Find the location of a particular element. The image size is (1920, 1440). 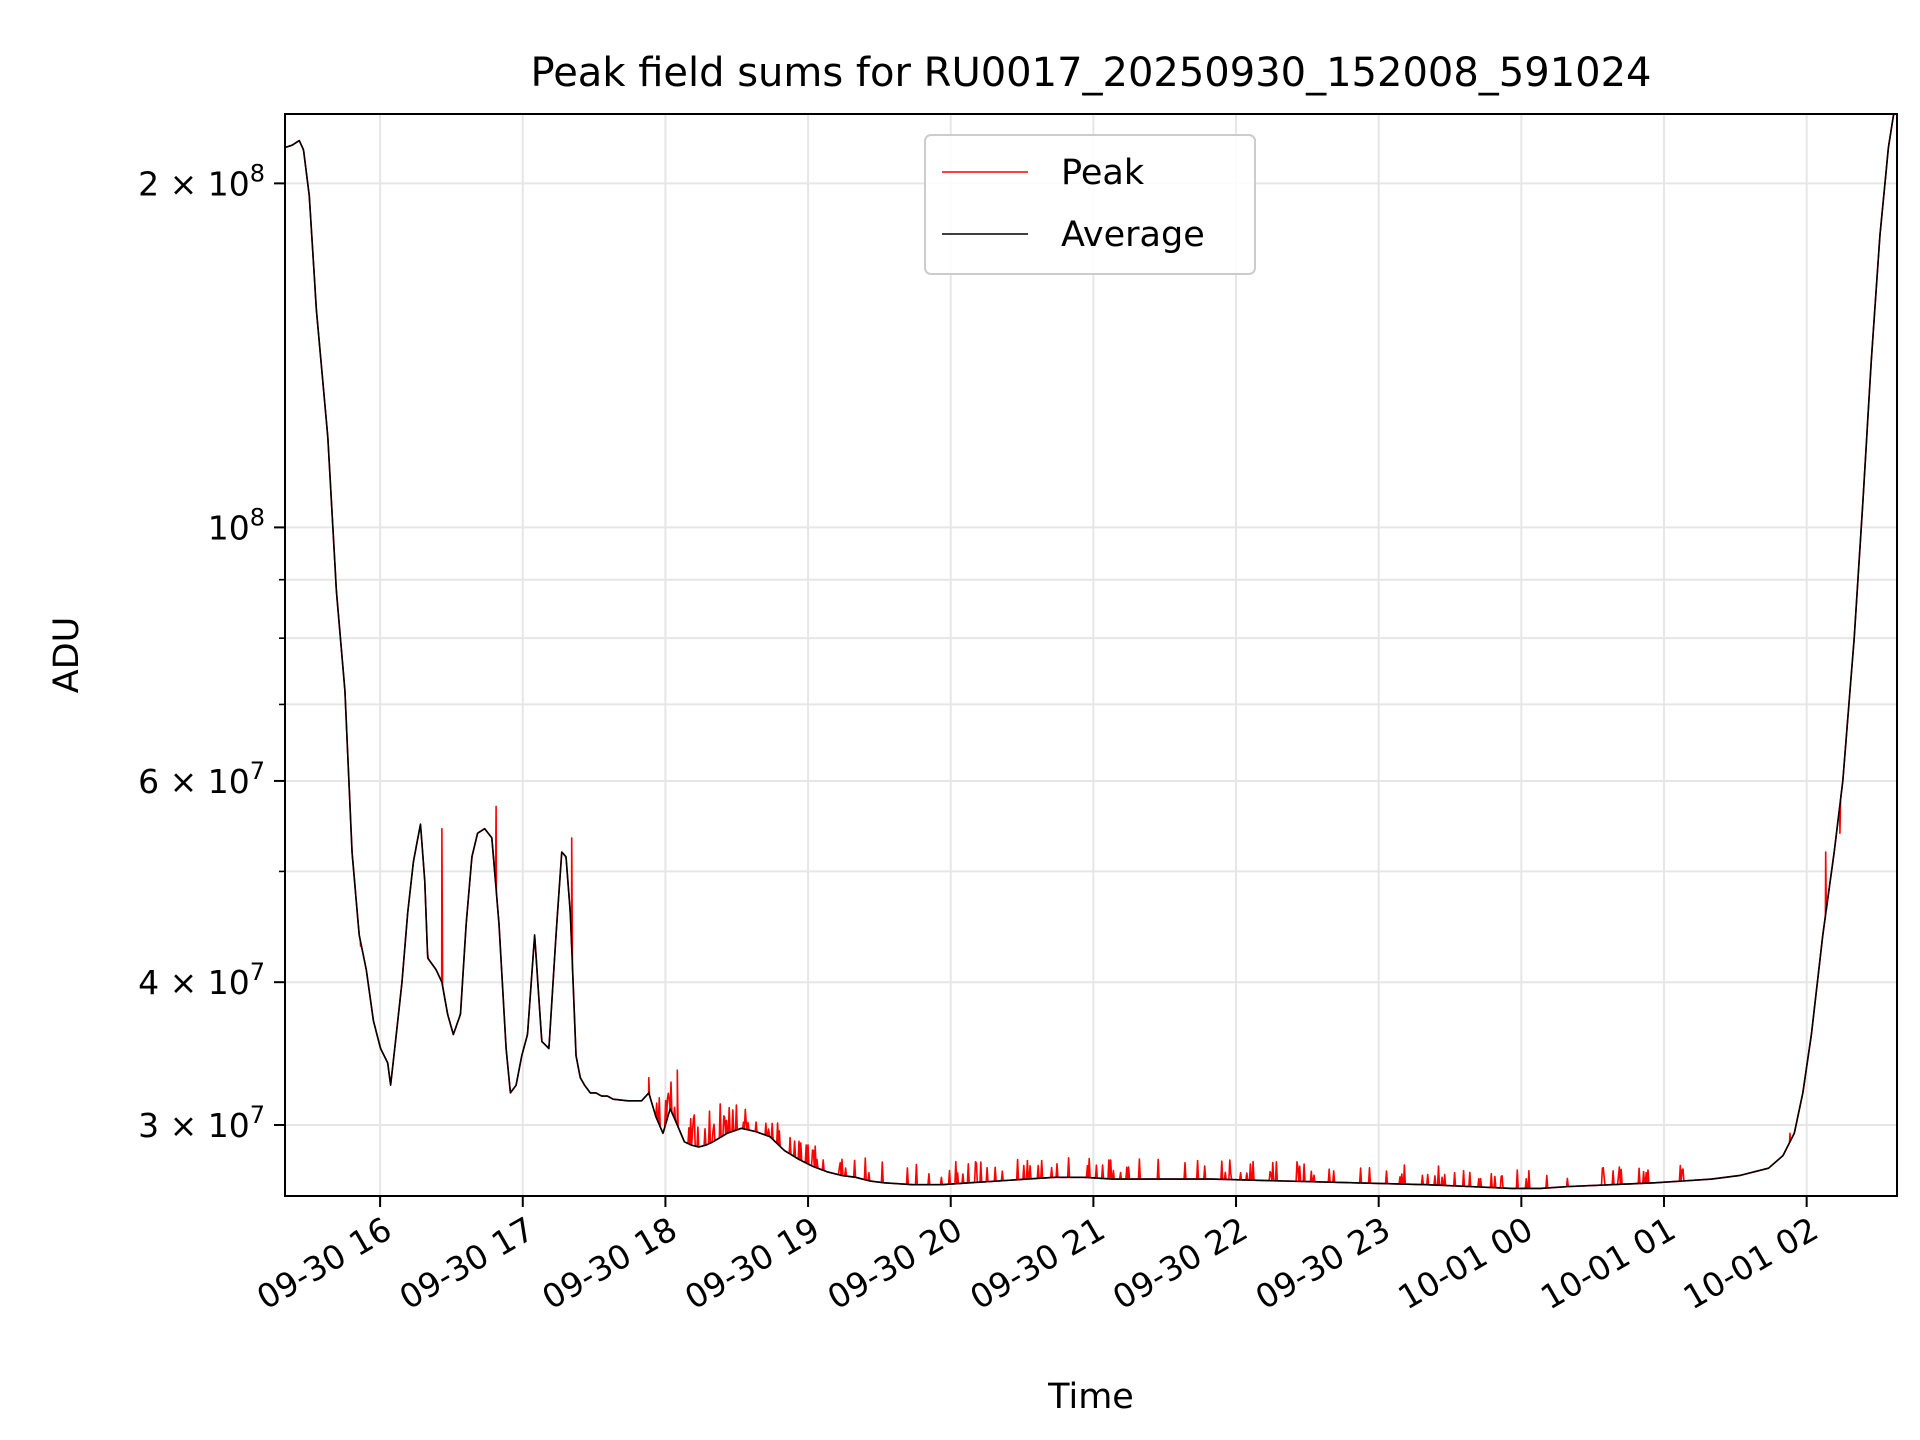

x-axis-label: Time is located at coordinates (1090, 1397).